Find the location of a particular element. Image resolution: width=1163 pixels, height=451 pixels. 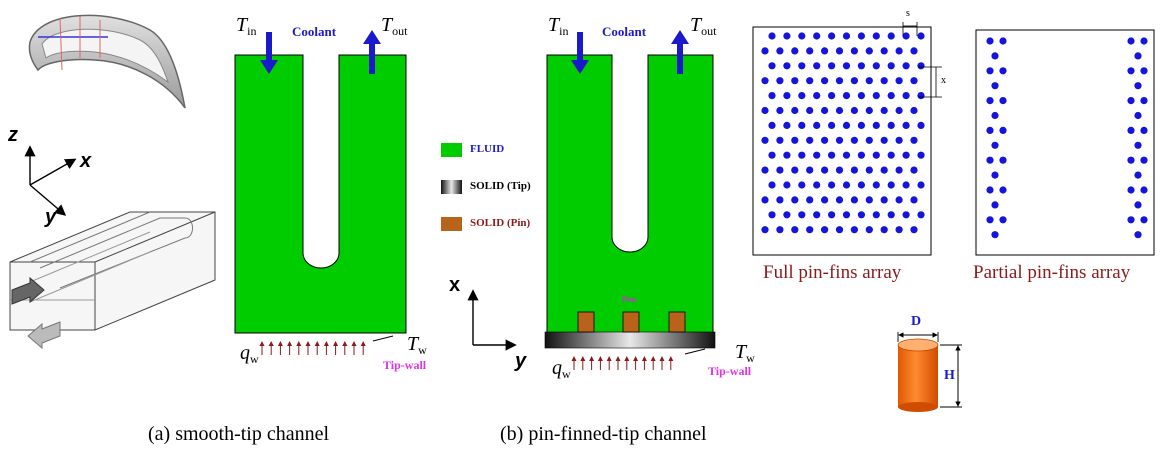

axis-label-z: z is located at coordinates (13, 135).